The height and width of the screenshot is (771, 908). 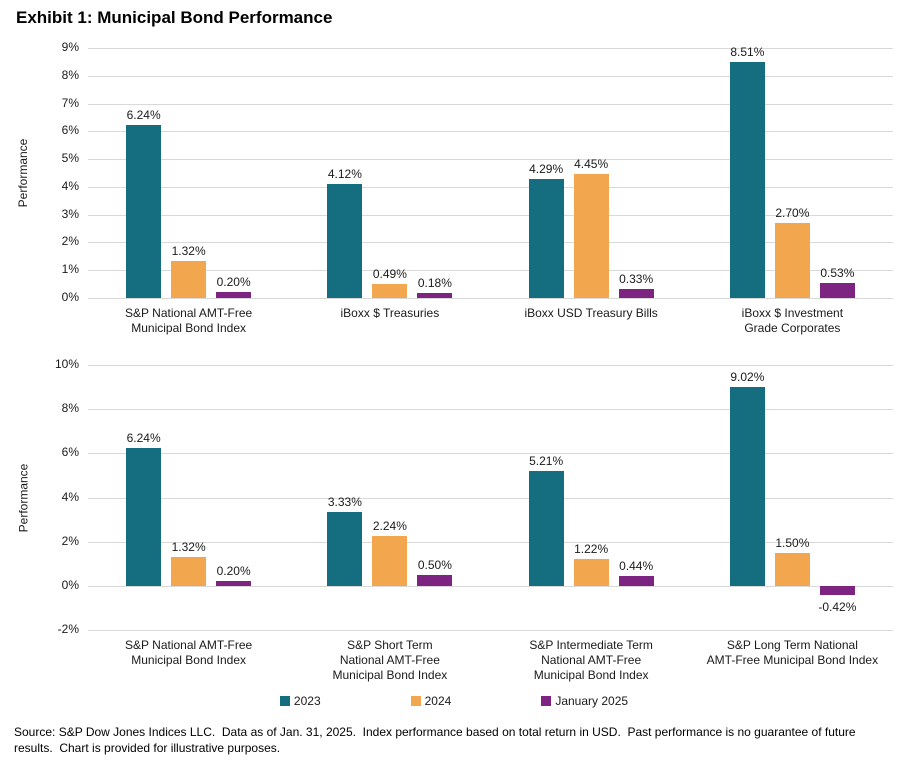 I want to click on legend: 2023 2024 January 2025, so click(x=454, y=701).